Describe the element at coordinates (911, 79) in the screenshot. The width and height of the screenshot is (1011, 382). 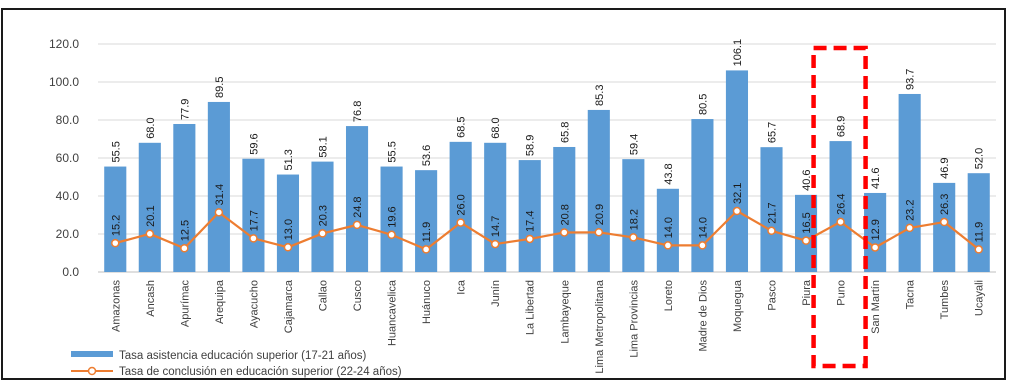
I see `bar-value-label: 93.7` at that location.